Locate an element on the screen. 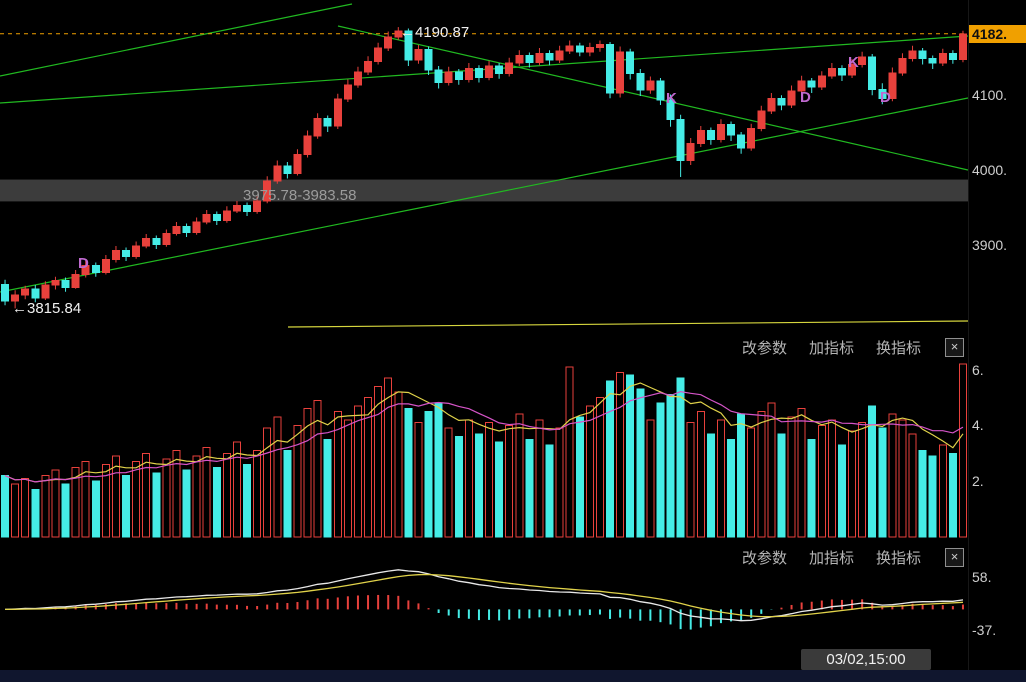  svg-text: ←3815.84 is located at coordinates (46, 308).